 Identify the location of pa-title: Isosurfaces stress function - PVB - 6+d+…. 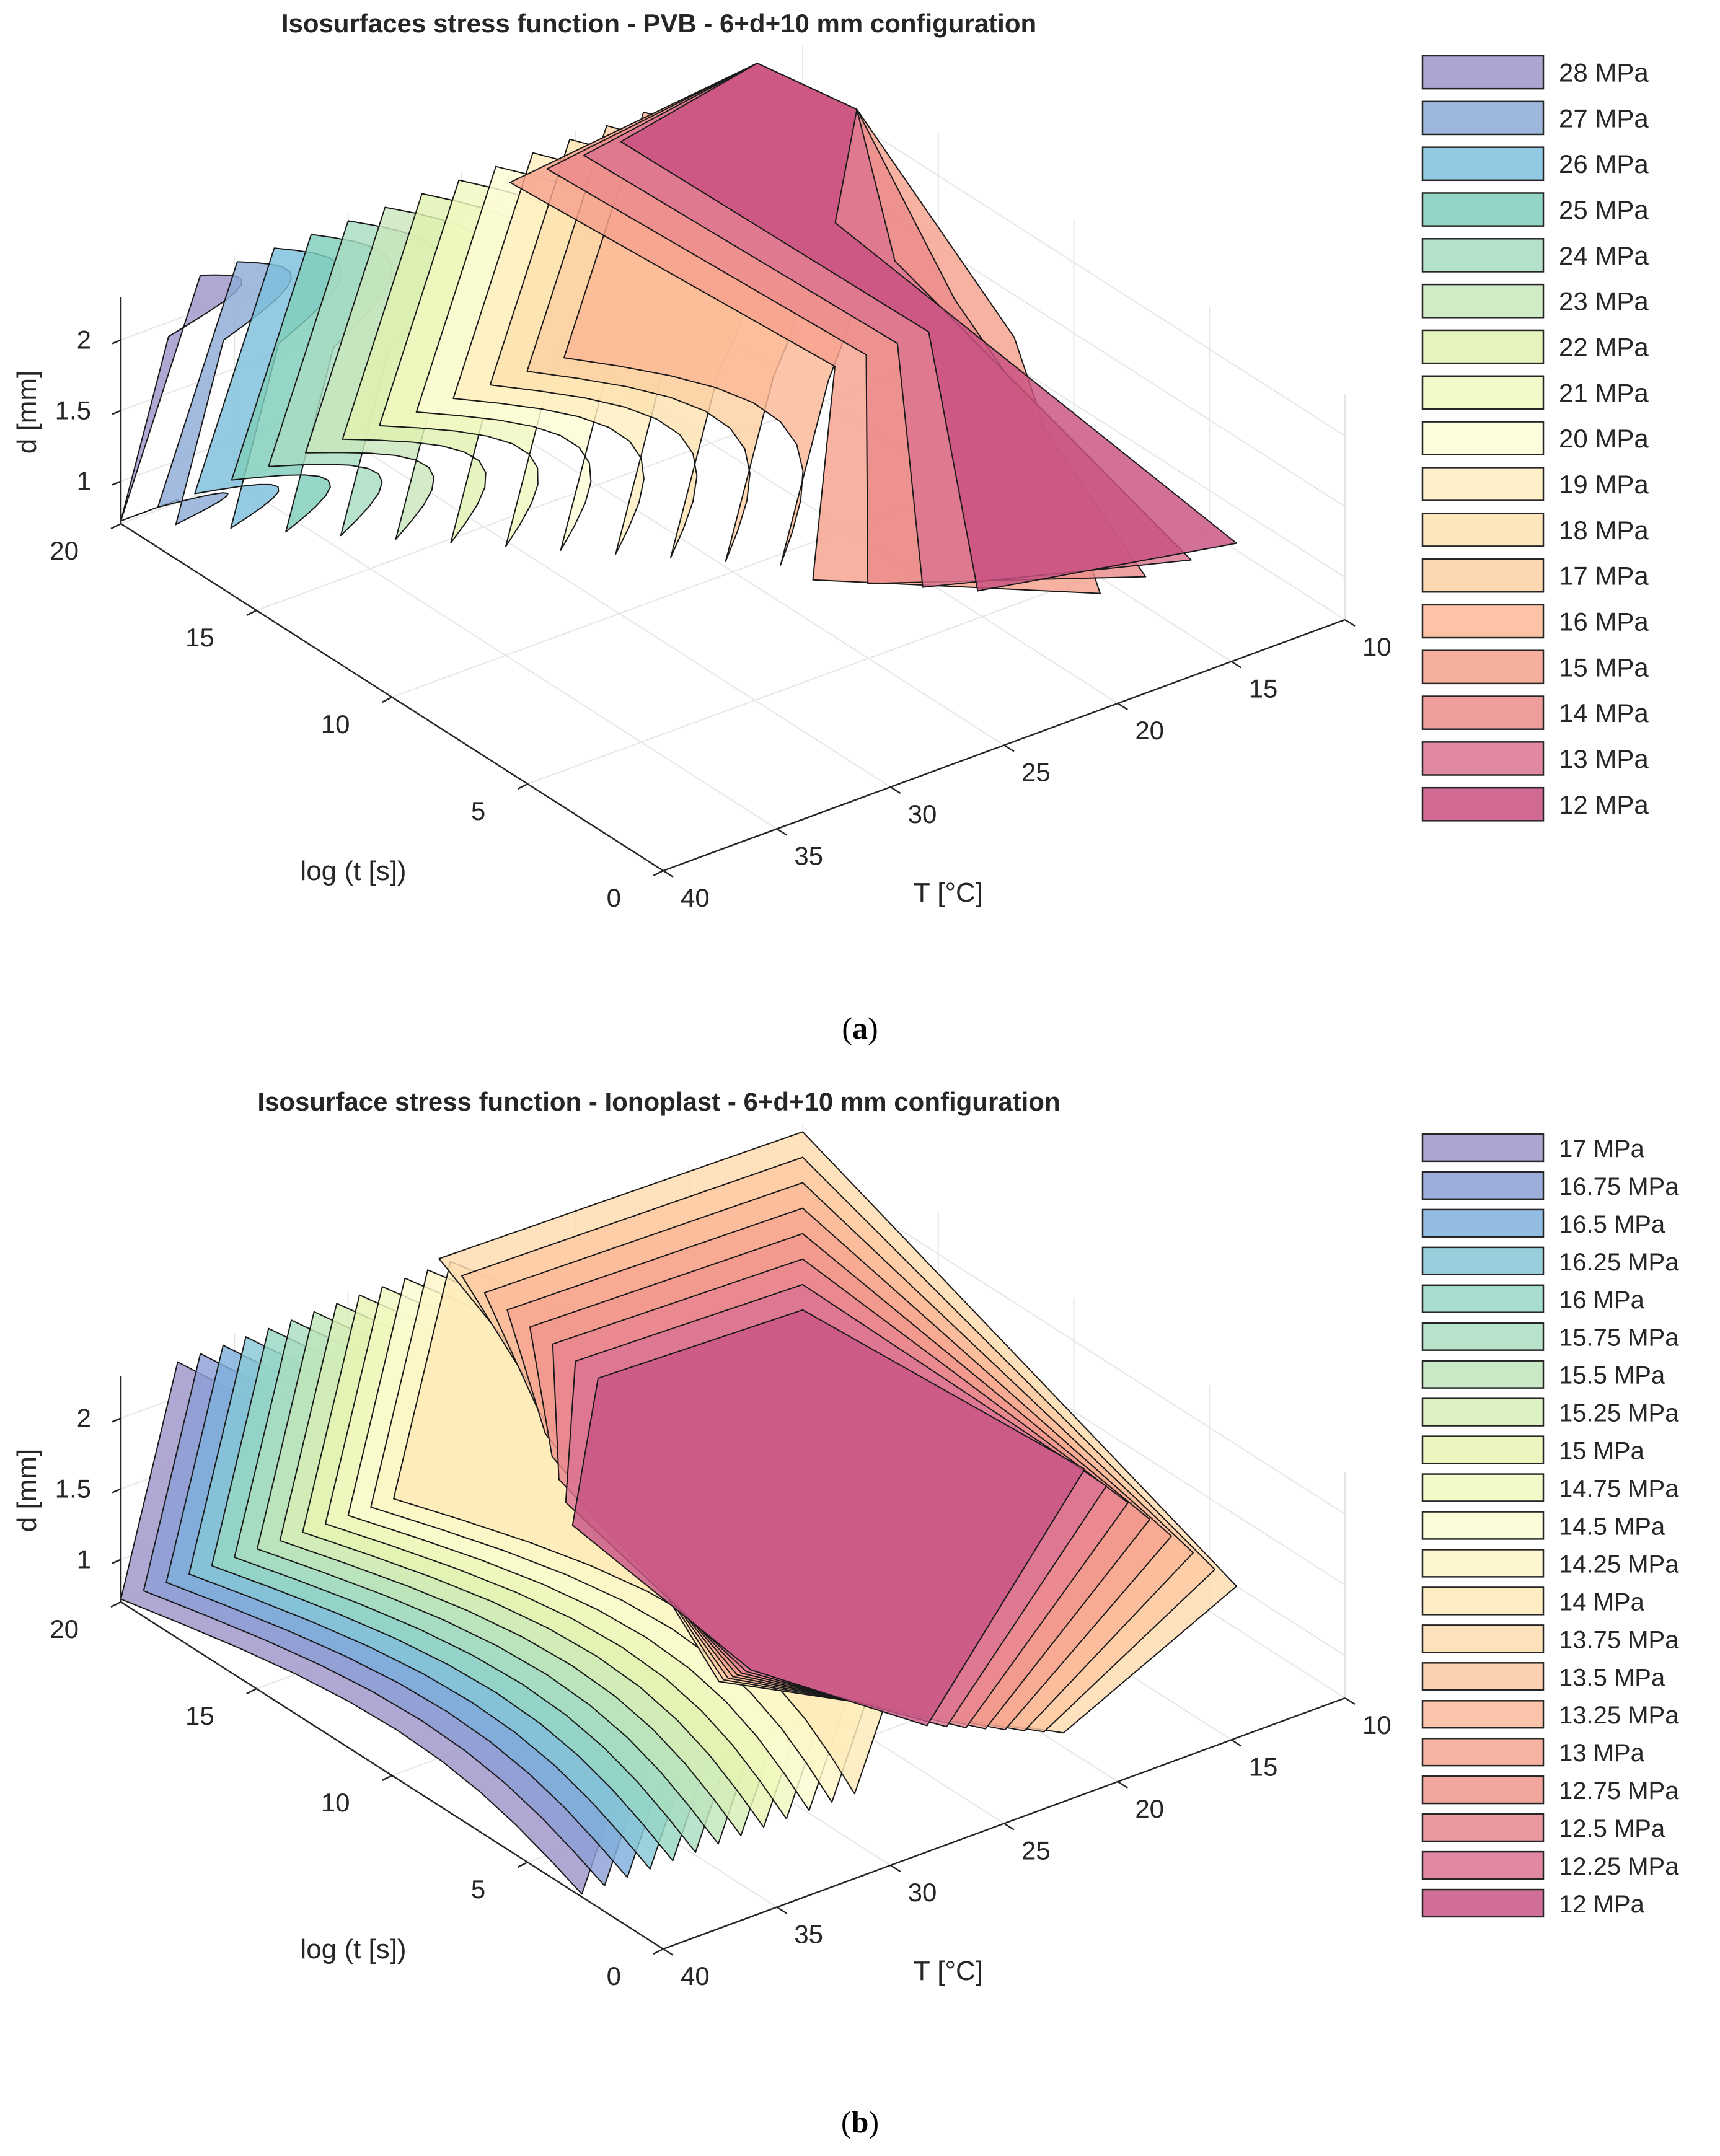
(658, 23).